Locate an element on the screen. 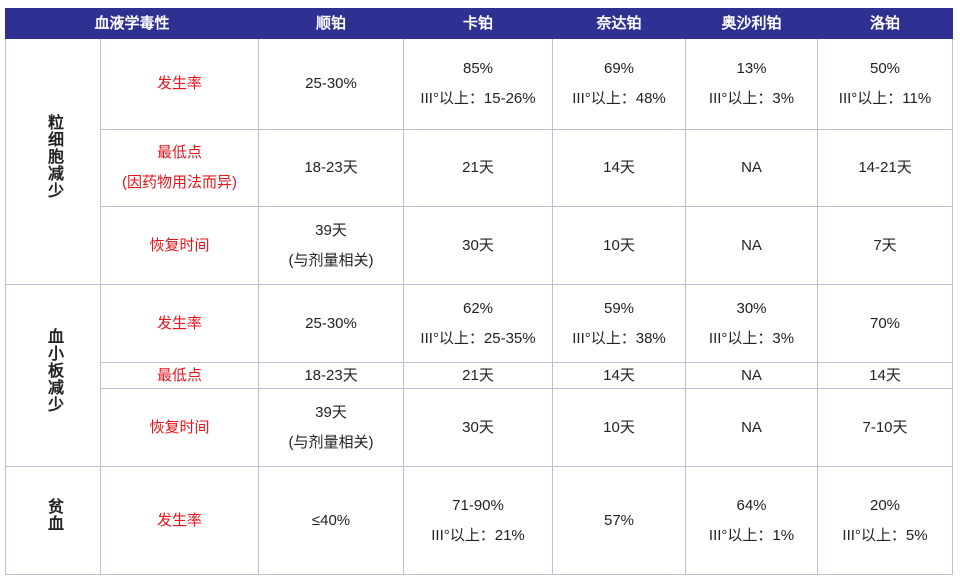  column-header: 洛铂 is located at coordinates (885, 23).